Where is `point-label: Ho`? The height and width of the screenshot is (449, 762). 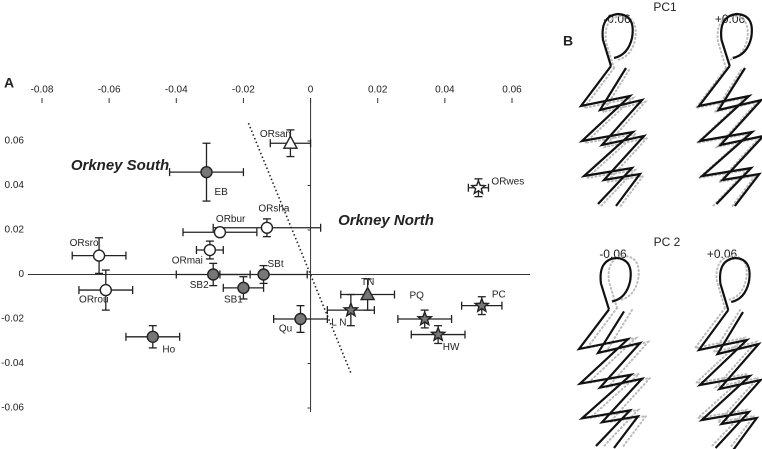
point-label: Ho is located at coordinates (168, 349).